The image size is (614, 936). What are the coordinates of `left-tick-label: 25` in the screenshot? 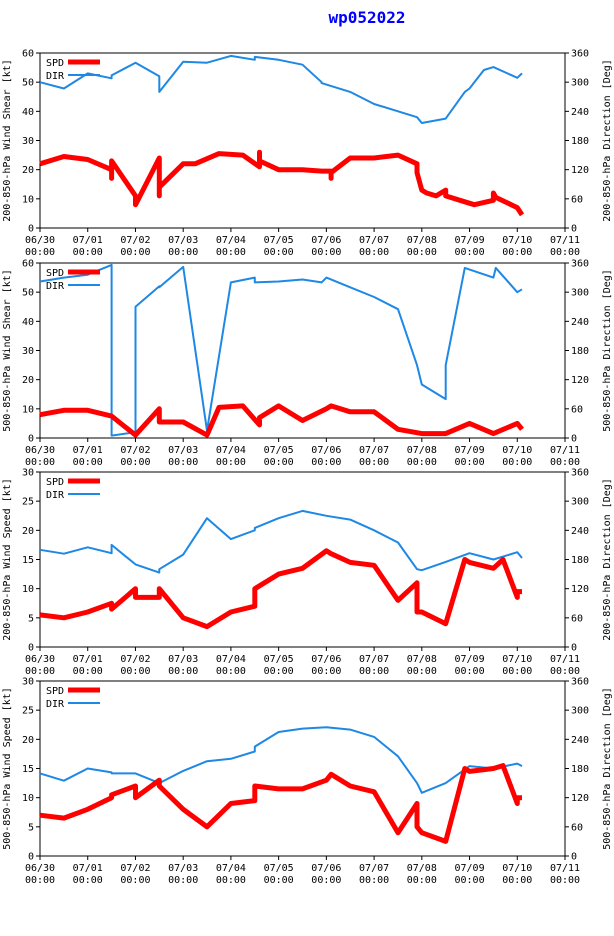 It's located at (28, 711).